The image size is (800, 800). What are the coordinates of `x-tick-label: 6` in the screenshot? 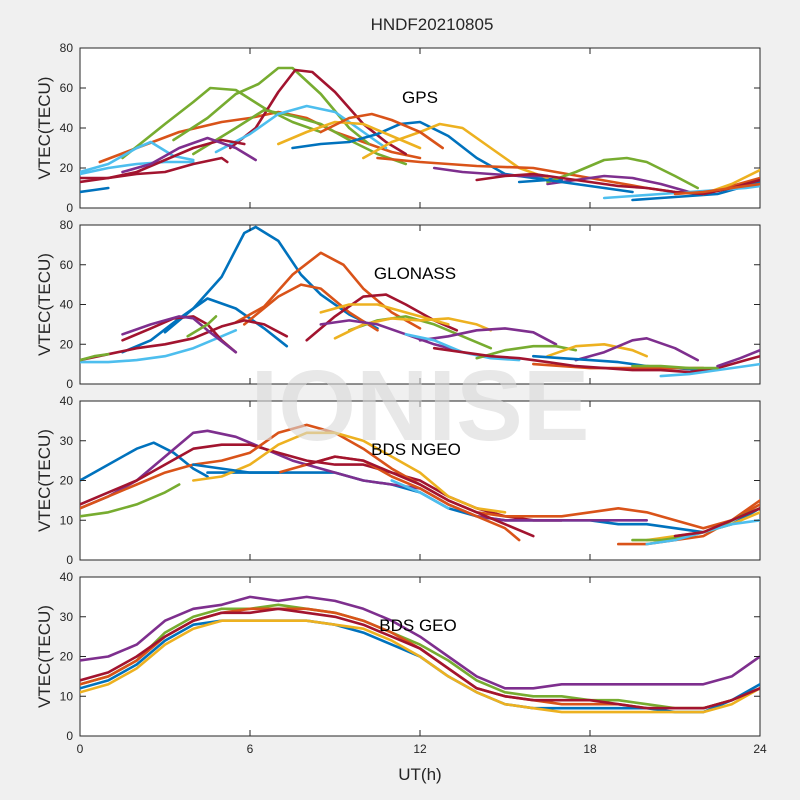 It's located at (250, 749).